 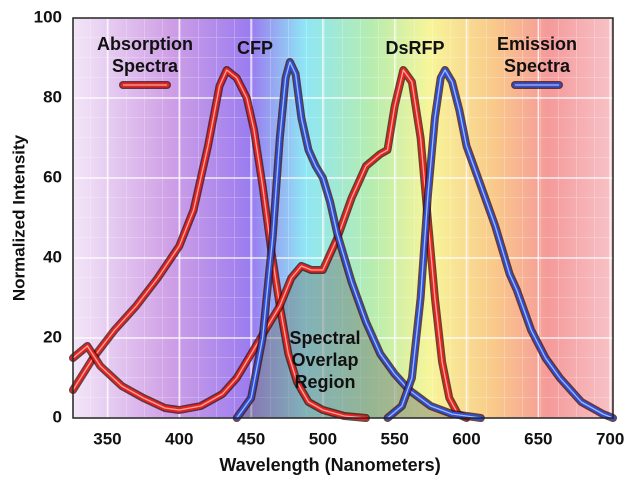 I want to click on y-tick-label: 40, so click(x=52, y=256).